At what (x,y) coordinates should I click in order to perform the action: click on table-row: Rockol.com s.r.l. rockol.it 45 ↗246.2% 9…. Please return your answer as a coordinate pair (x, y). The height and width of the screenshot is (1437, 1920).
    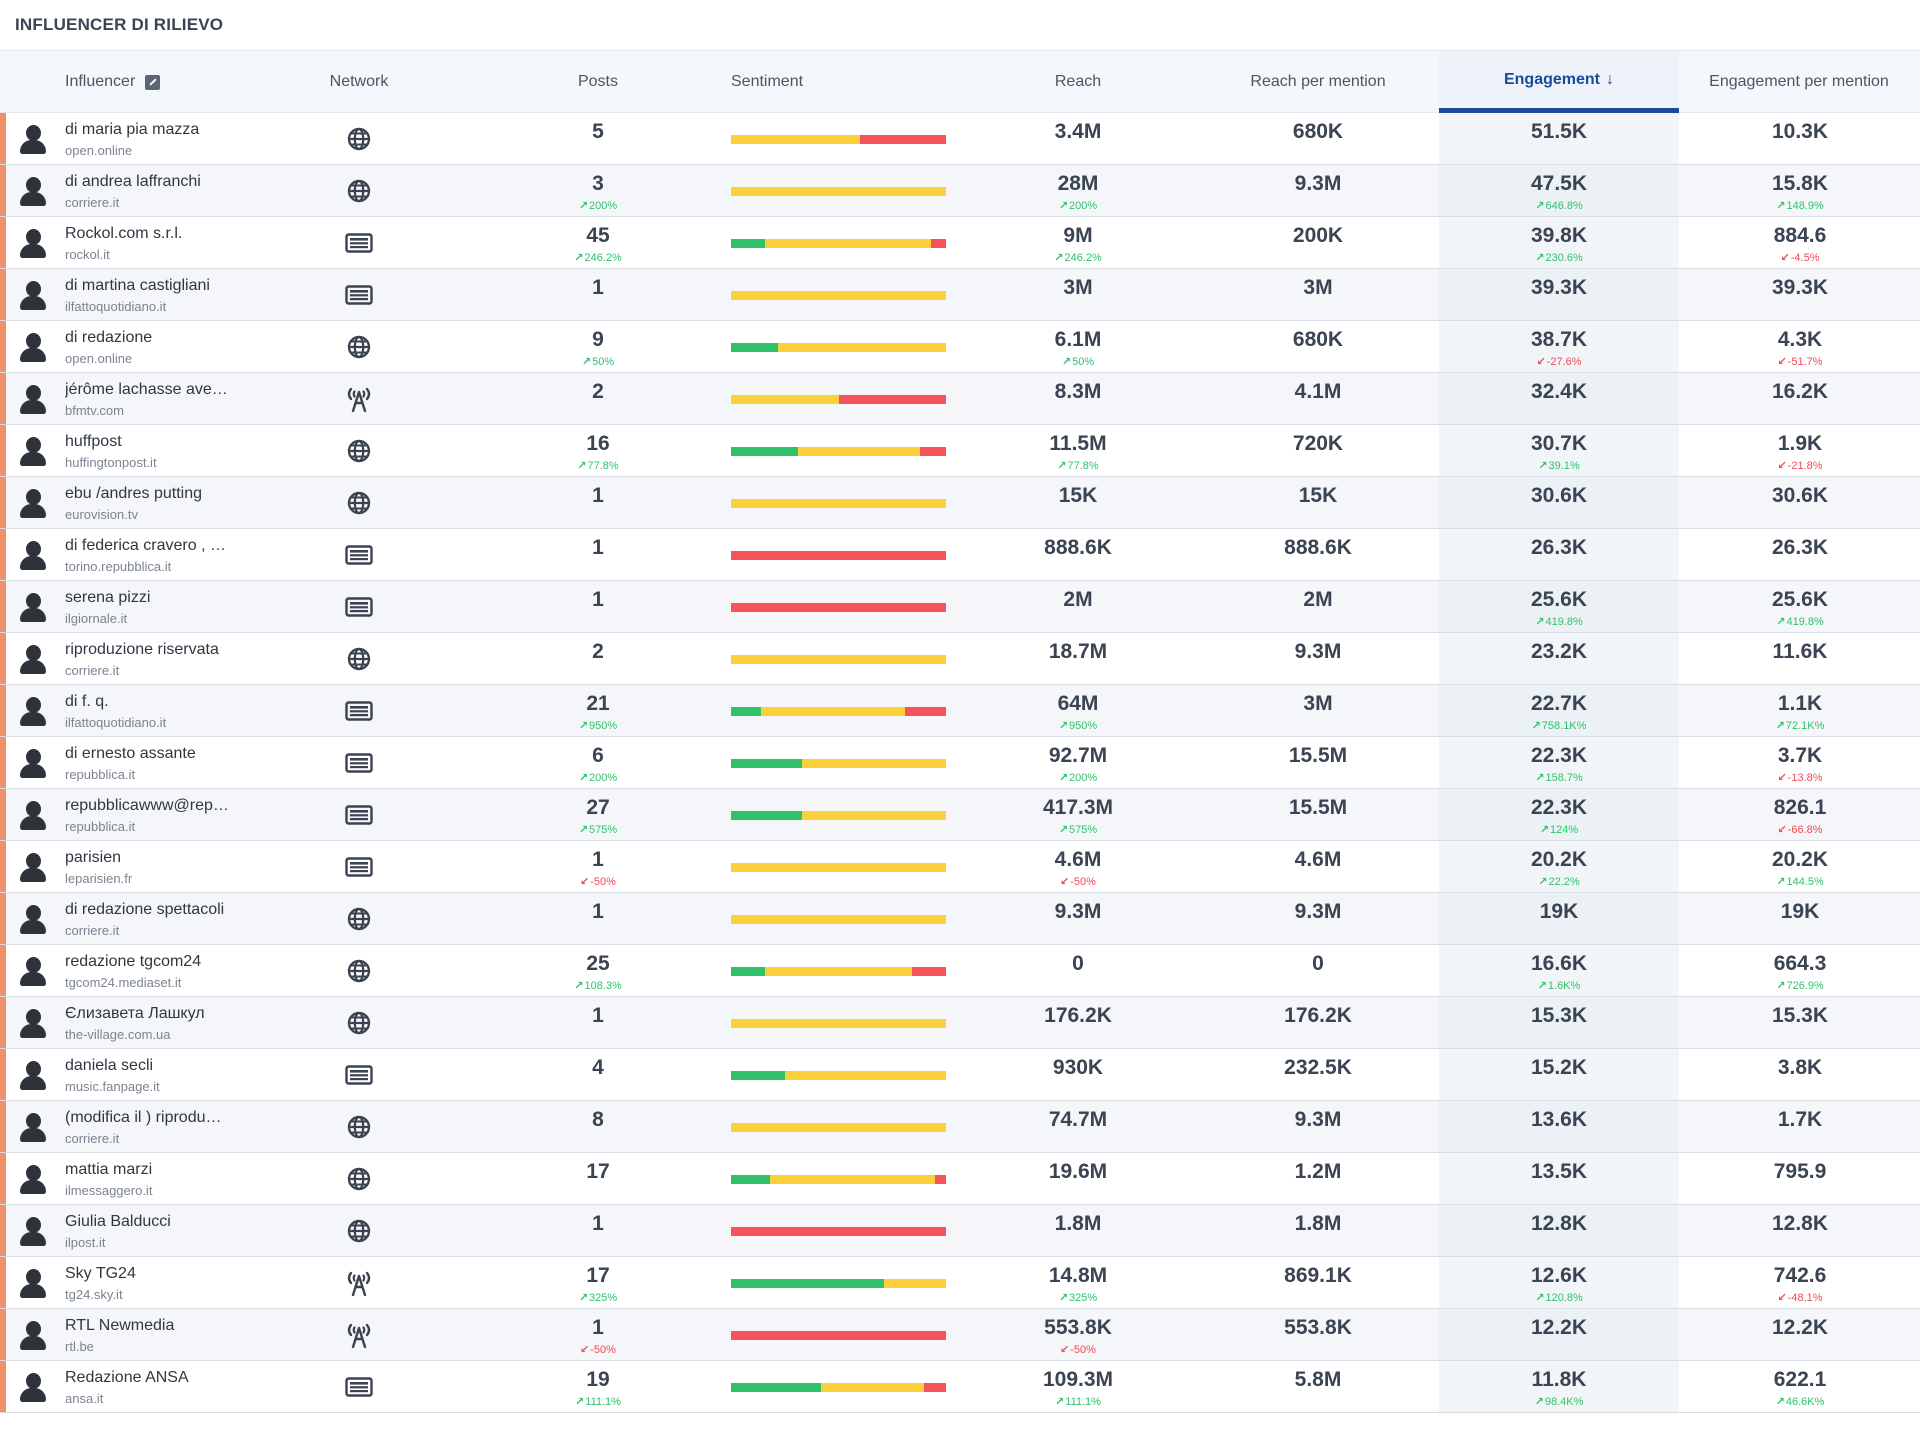
    Looking at the image, I should click on (960, 243).